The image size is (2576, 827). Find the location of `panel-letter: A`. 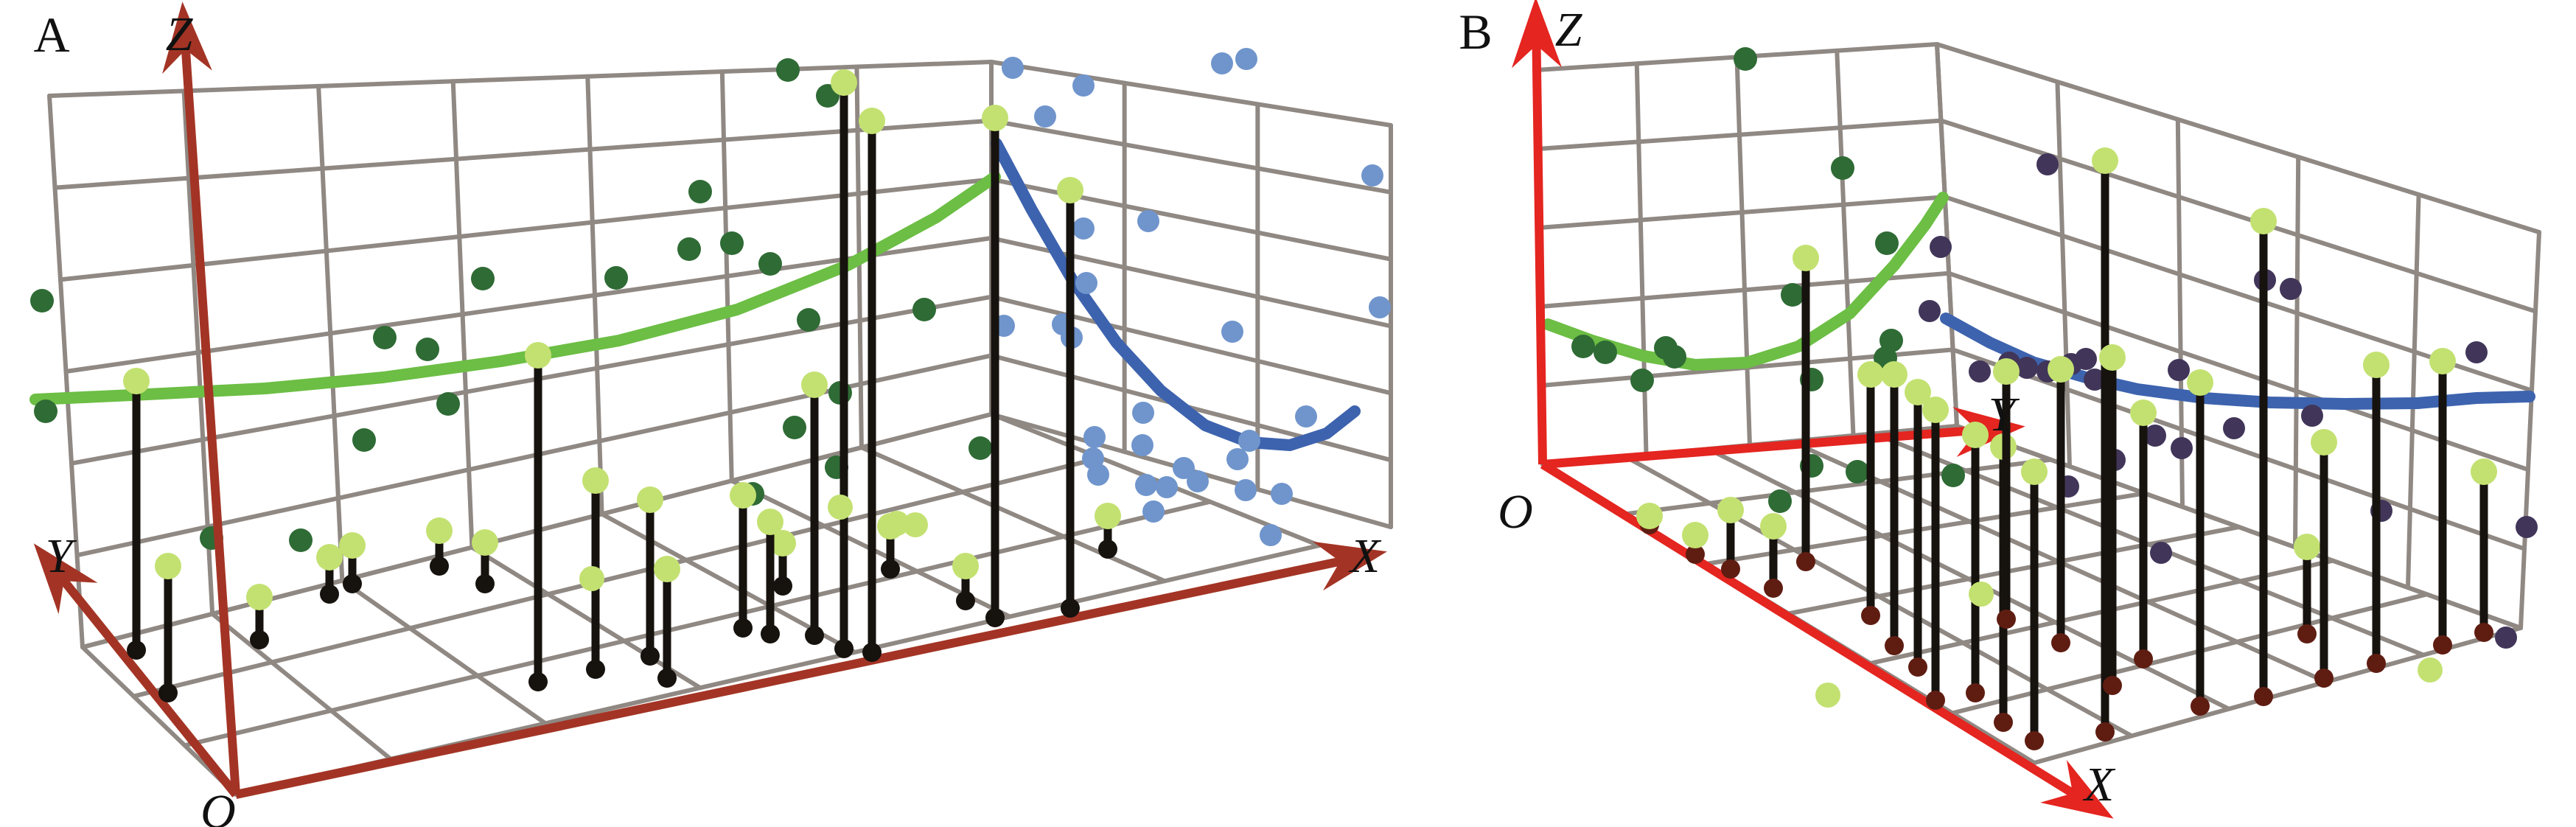

panel-letter: A is located at coordinates (51, 35).